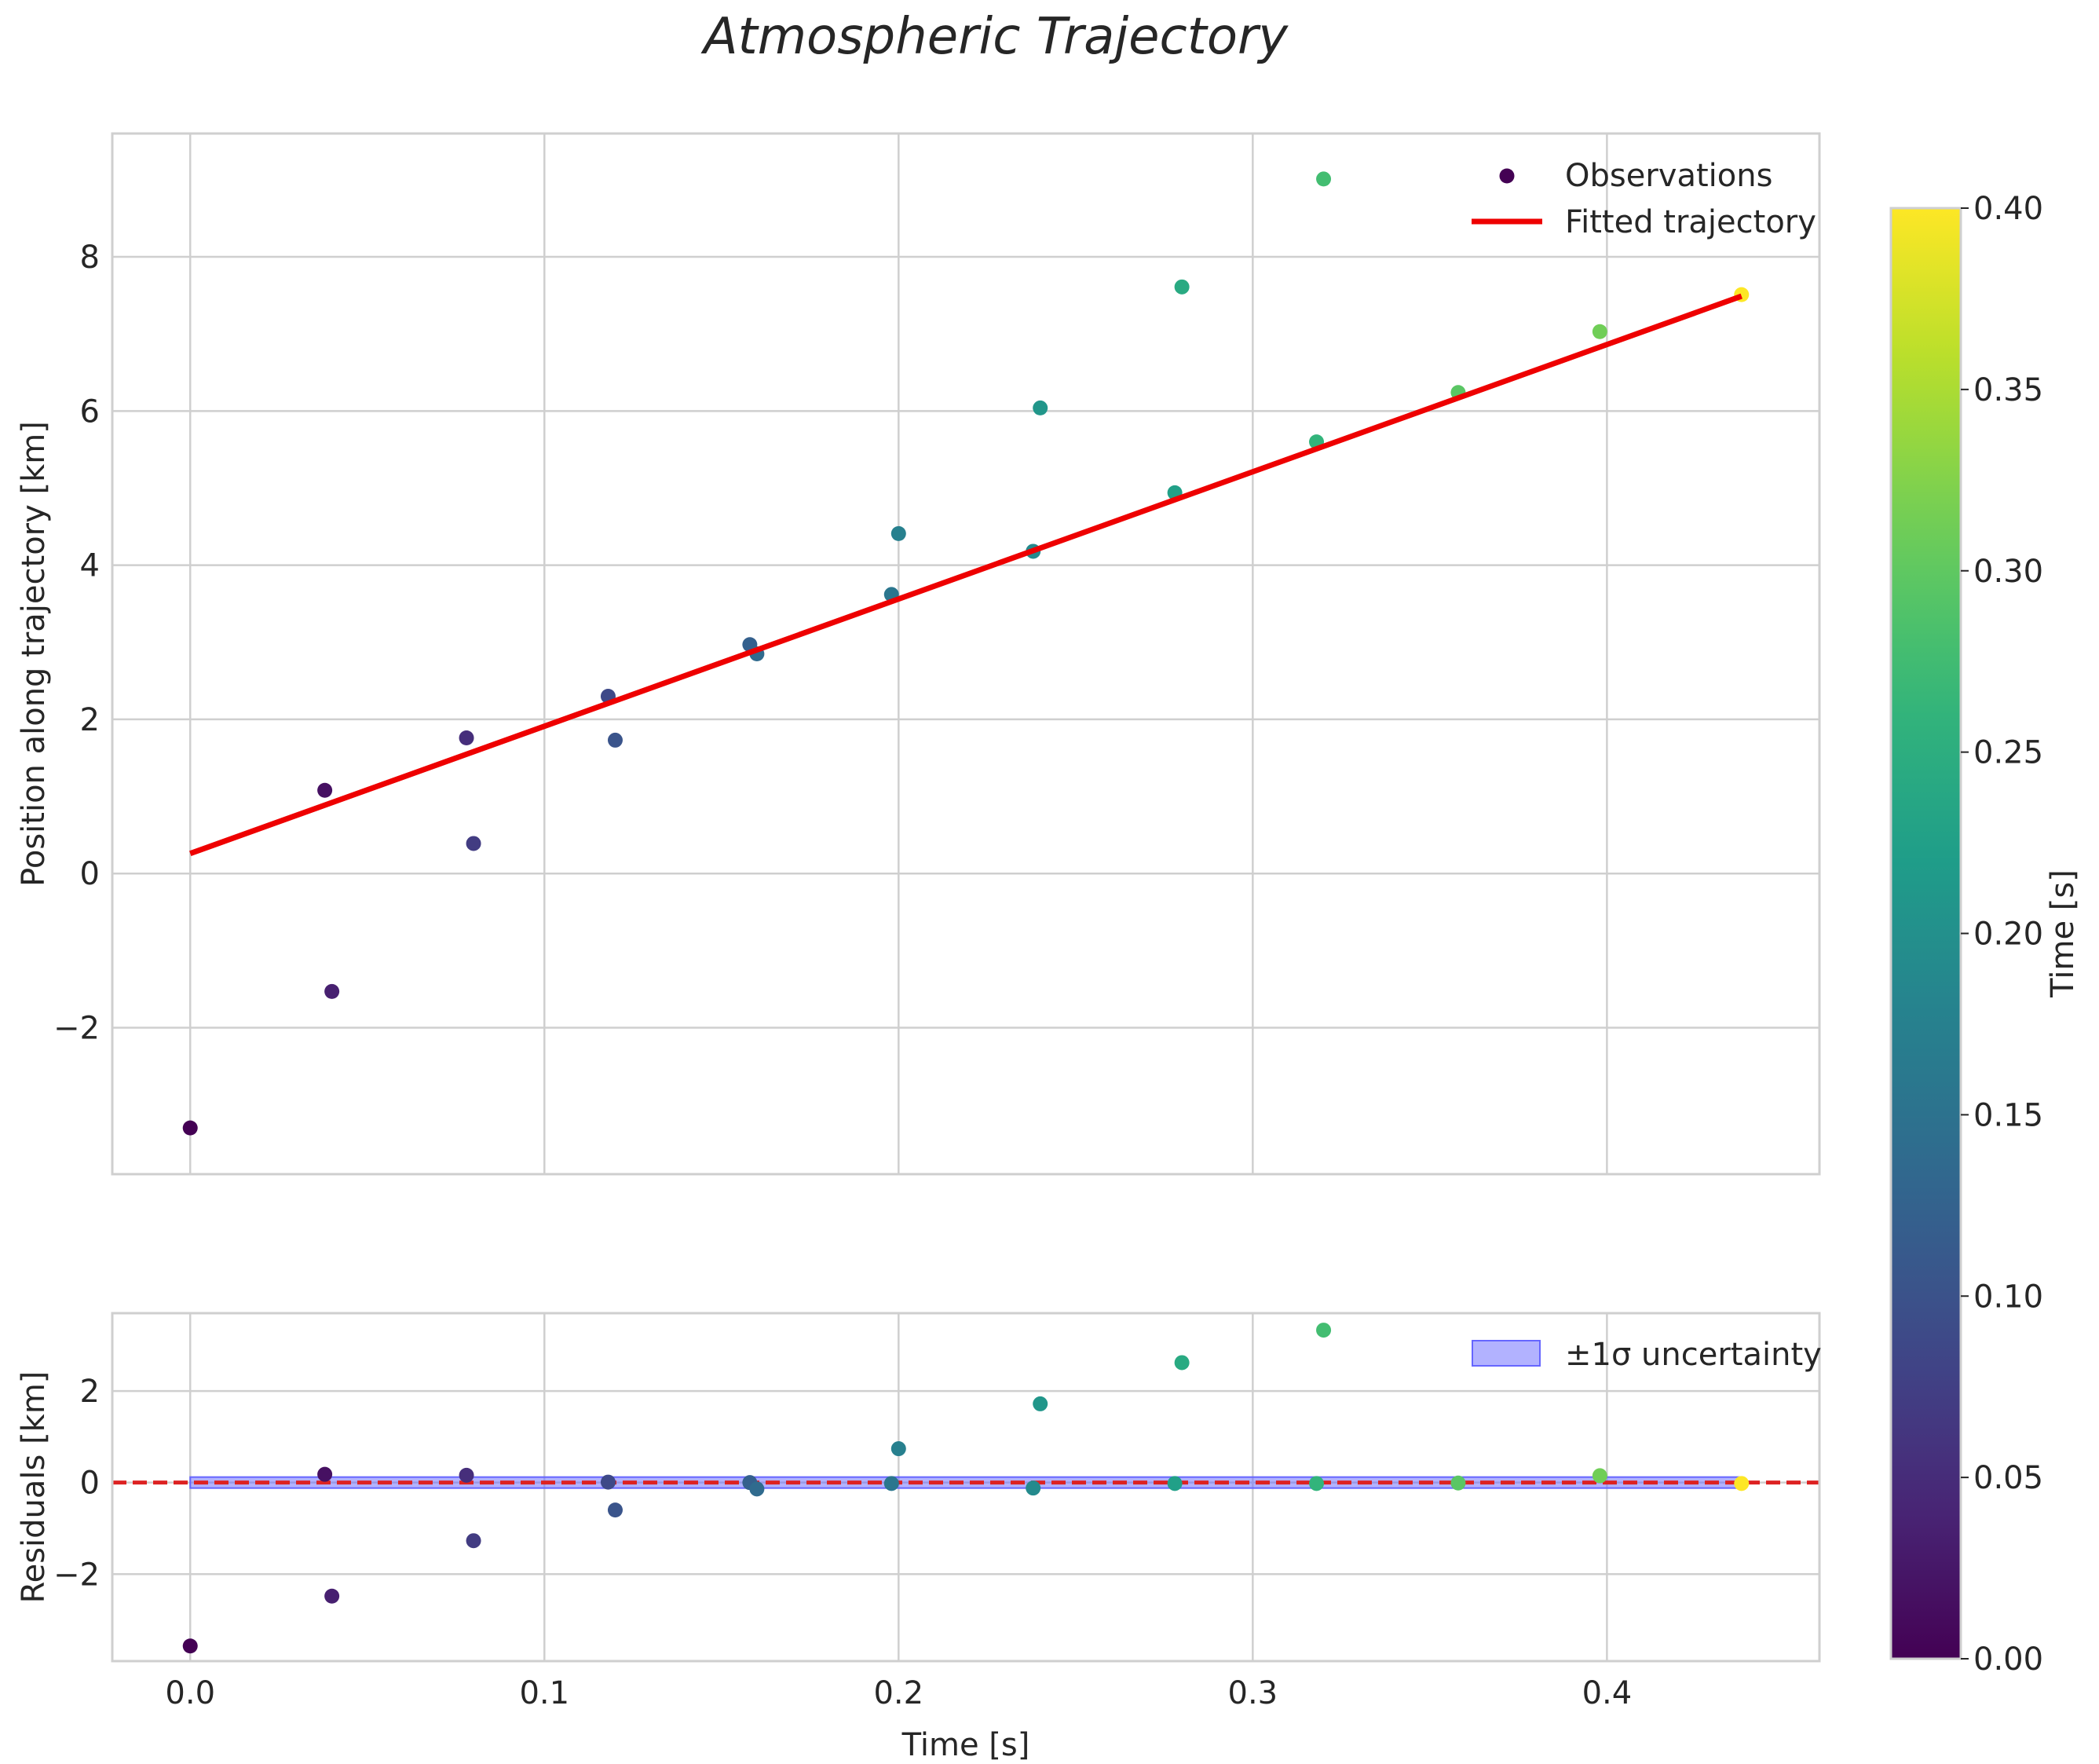  I want to click on y-tick-label: 4, so click(90, 566).